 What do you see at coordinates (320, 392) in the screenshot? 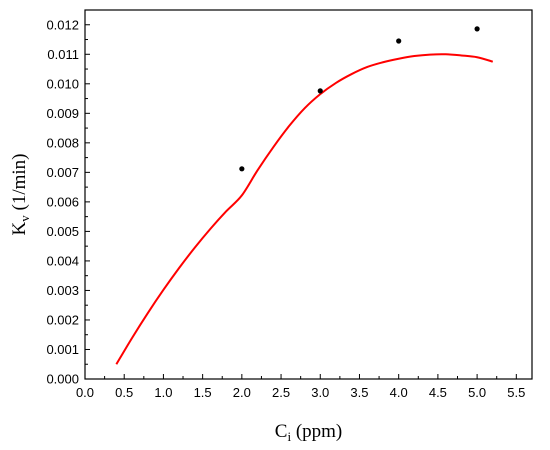
I see `x-tick-label: 3.0` at bounding box center [320, 392].